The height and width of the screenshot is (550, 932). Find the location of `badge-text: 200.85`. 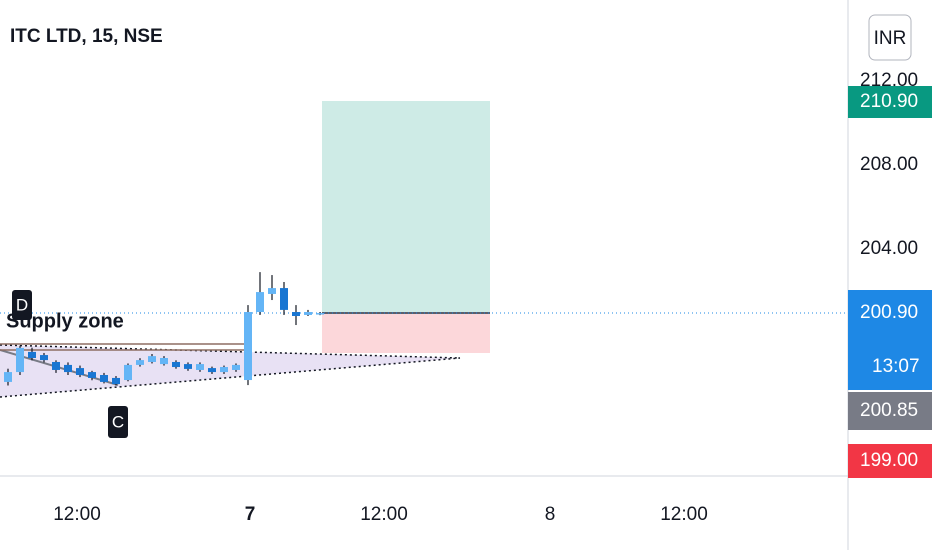

badge-text: 200.85 is located at coordinates (889, 410).